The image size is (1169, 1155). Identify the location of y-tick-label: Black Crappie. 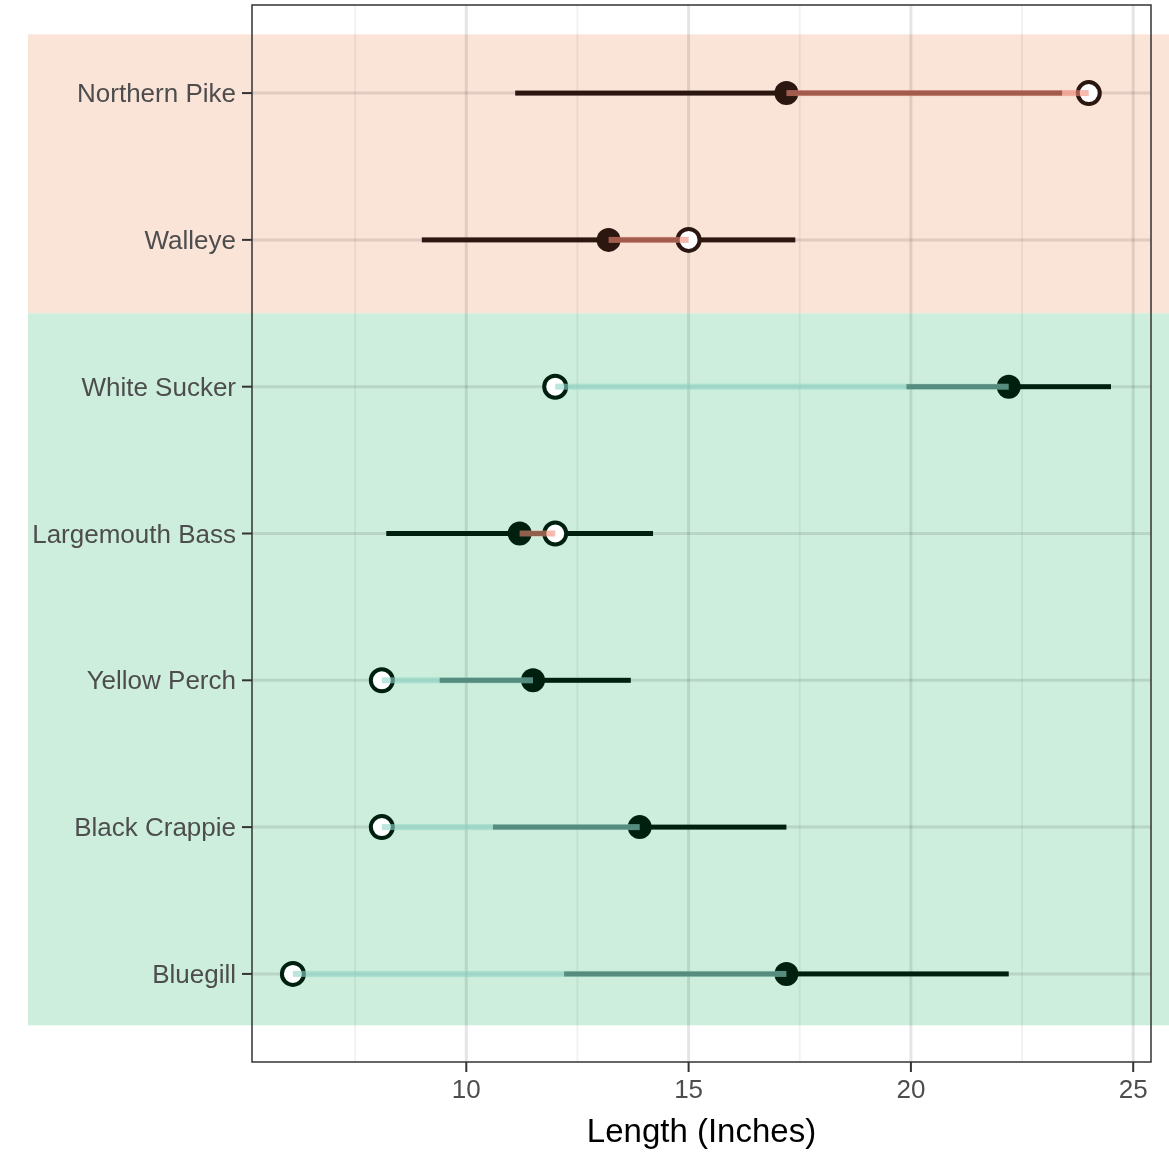
(155, 827).